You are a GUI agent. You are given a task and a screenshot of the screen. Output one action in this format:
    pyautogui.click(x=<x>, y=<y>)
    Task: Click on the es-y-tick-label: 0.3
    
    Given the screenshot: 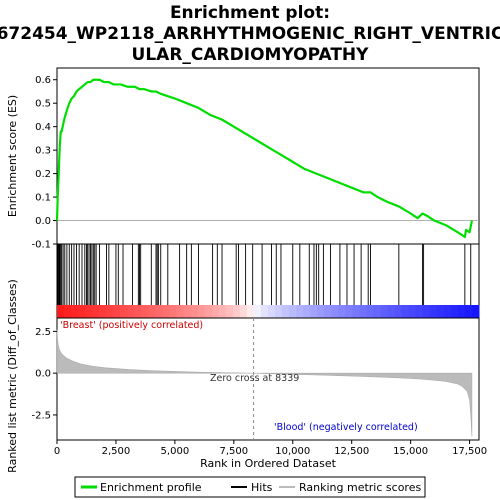 What is the action you would take?
    pyautogui.click(x=43, y=151)
    